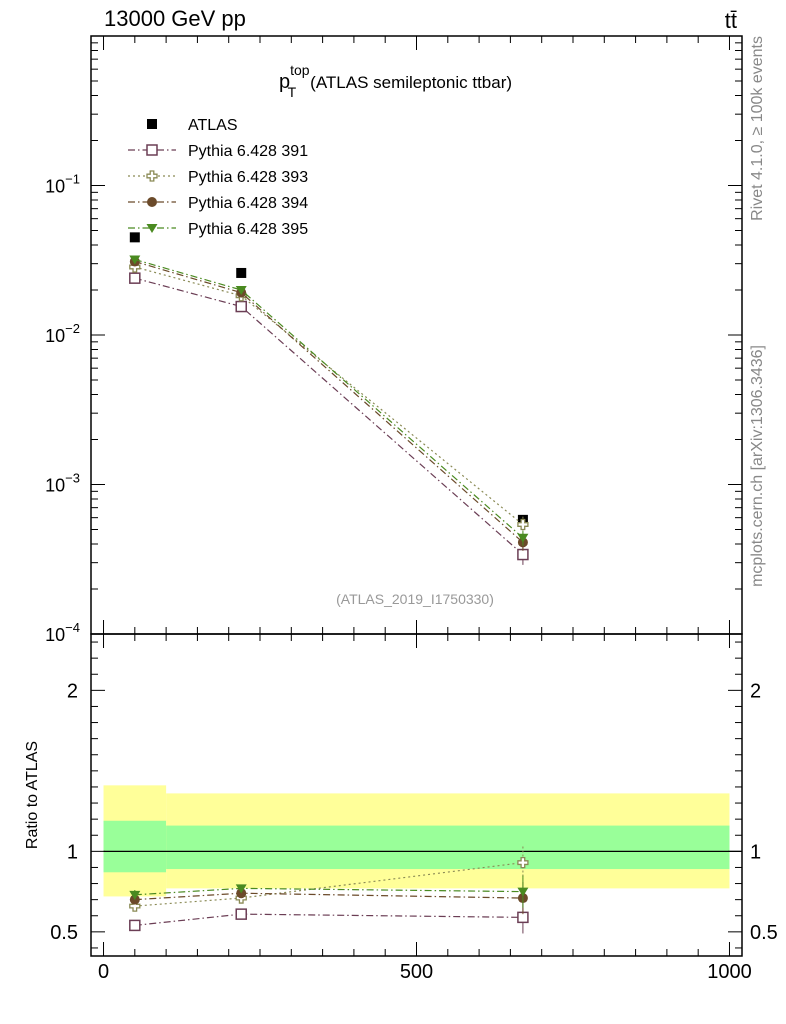 The height and width of the screenshot is (1024, 786). What do you see at coordinates (329, 416) in the screenshot?
I see `main-line-p391` at bounding box center [329, 416].